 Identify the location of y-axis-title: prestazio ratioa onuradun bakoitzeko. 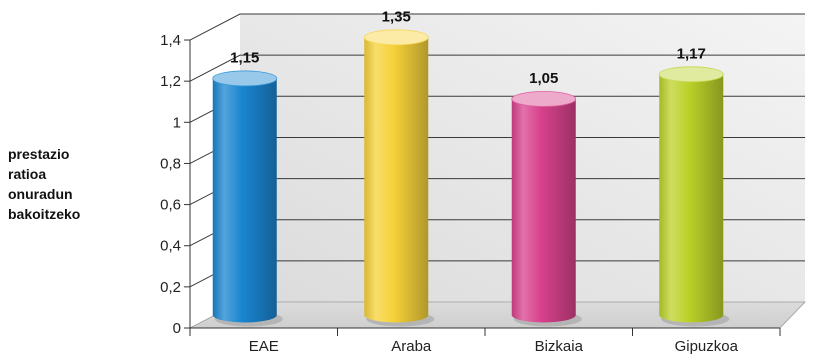
(68, 184).